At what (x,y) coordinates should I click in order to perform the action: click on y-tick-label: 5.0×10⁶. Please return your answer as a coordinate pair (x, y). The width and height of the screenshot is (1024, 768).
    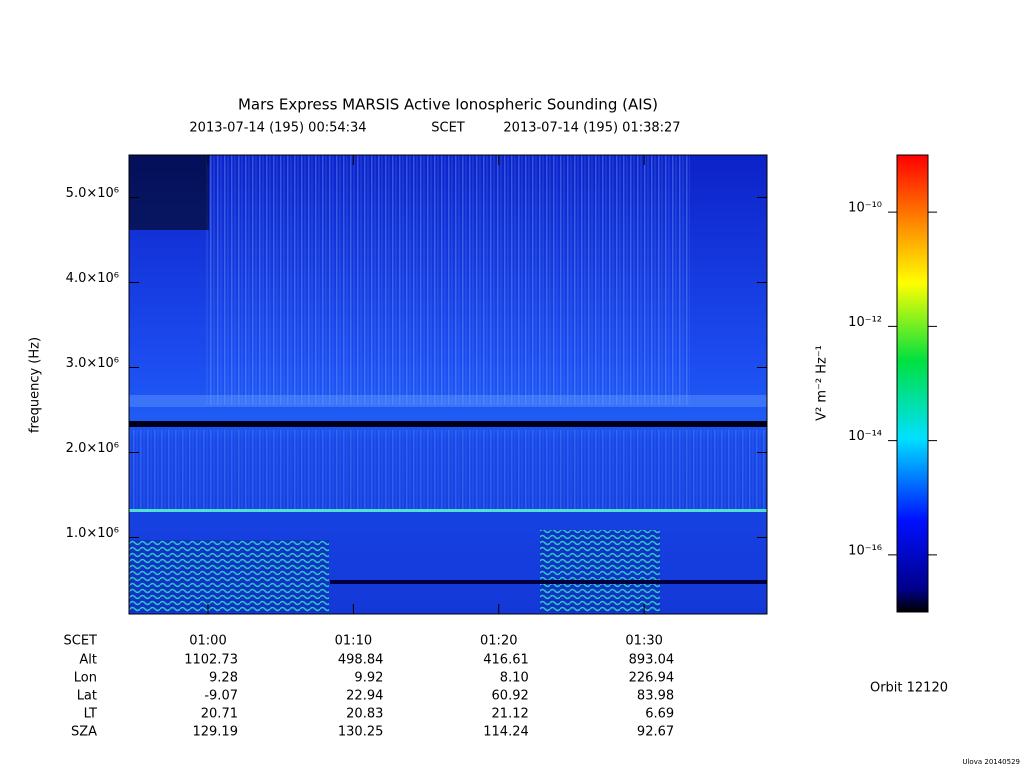
    Looking at the image, I should click on (92, 193).